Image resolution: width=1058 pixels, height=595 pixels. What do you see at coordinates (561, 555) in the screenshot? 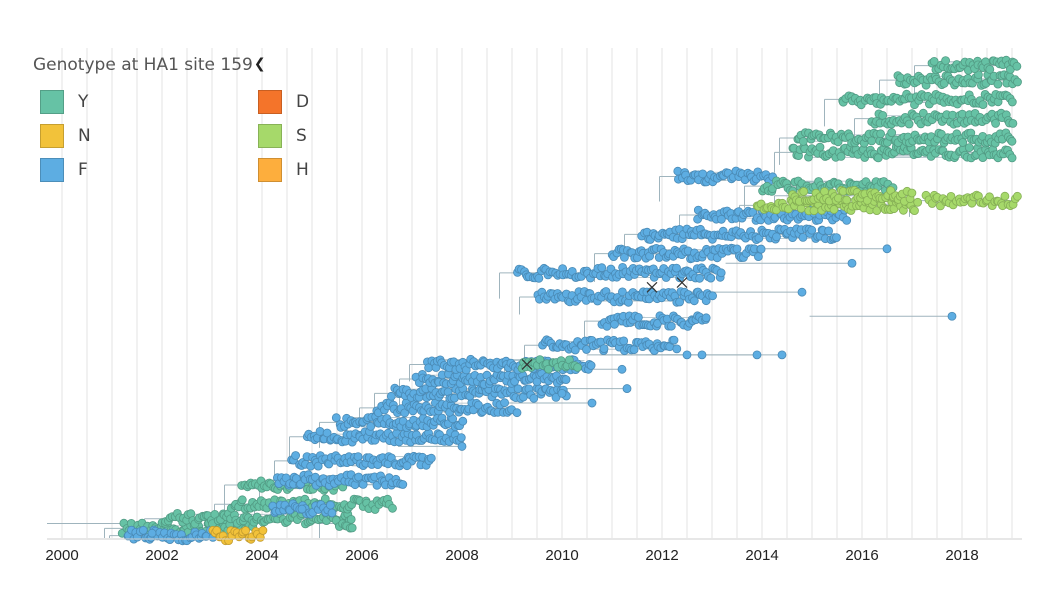
I see `x-tick-label: 2010` at bounding box center [561, 555].